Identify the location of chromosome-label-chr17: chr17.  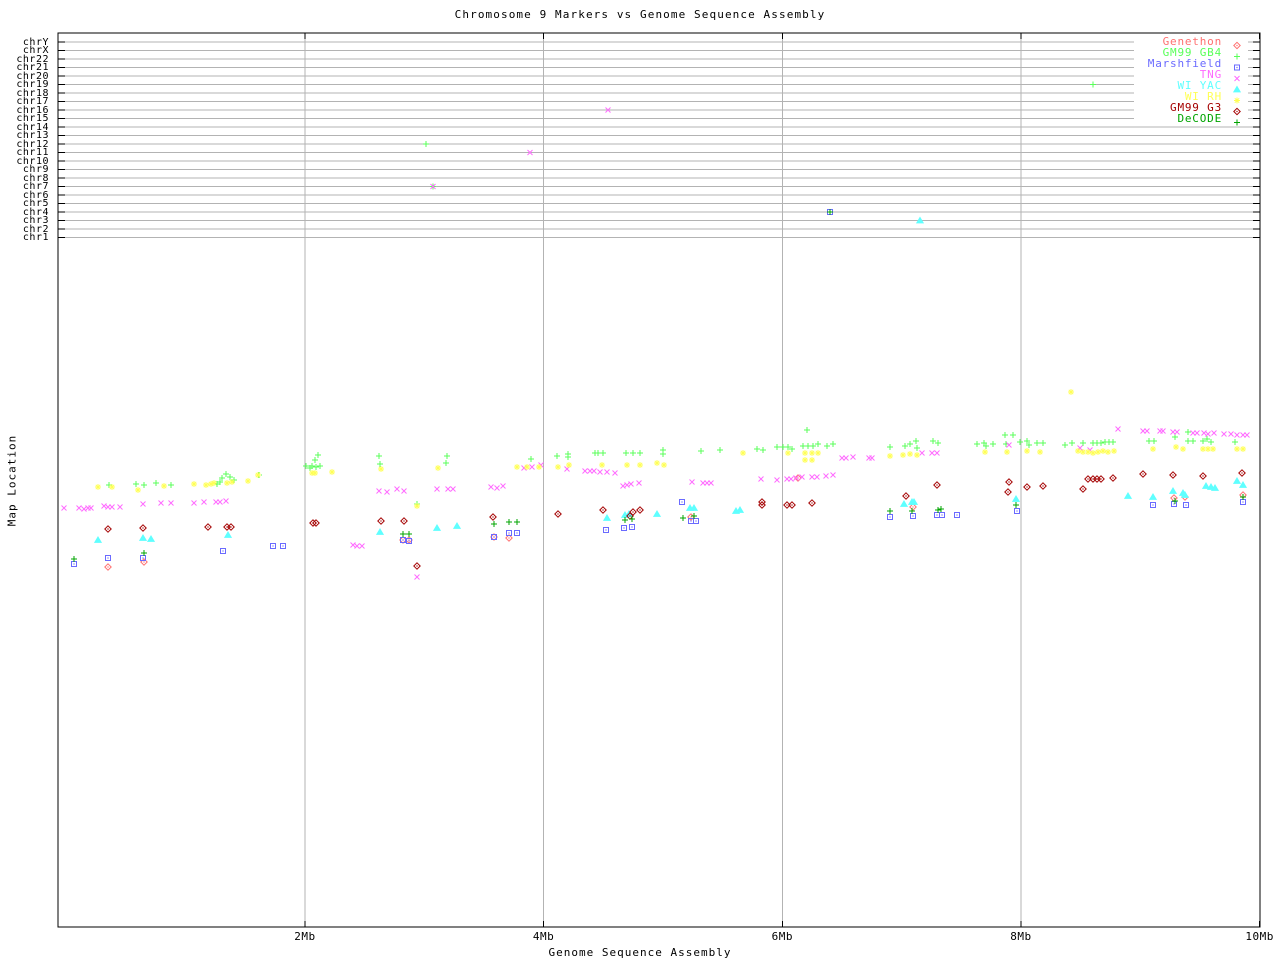
(32, 101).